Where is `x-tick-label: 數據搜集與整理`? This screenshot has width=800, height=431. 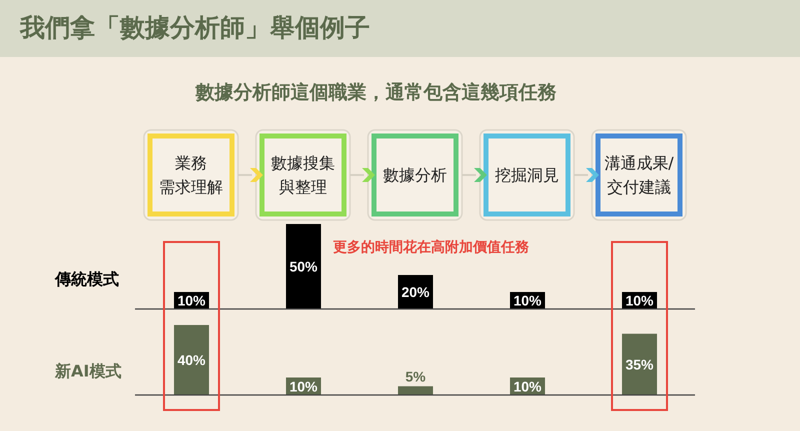 x-tick-label: 數據搜集與整理 is located at coordinates (303, 175).